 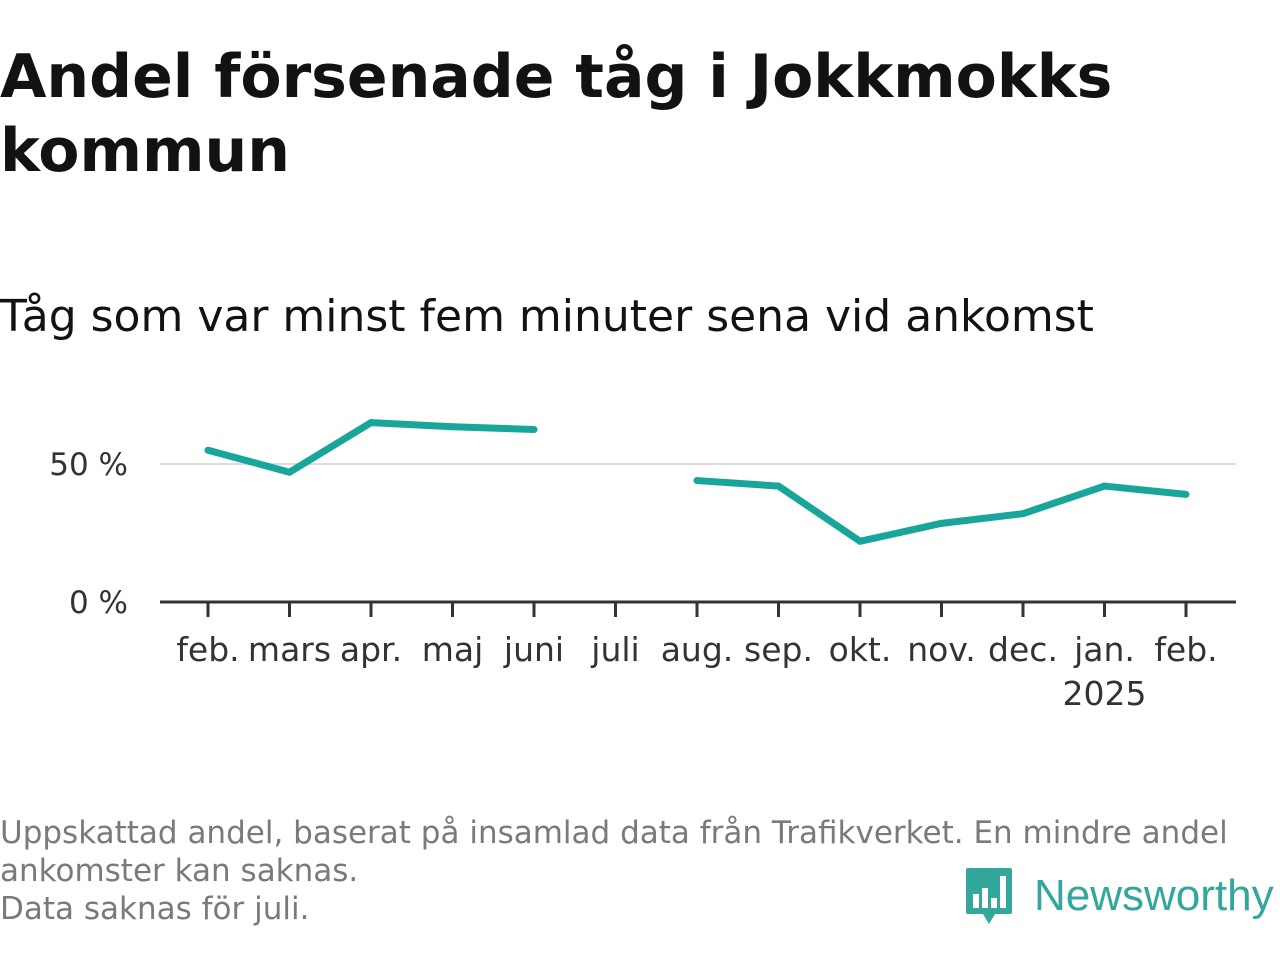 I want to click on x-tick-label: okt., so click(x=860, y=649).